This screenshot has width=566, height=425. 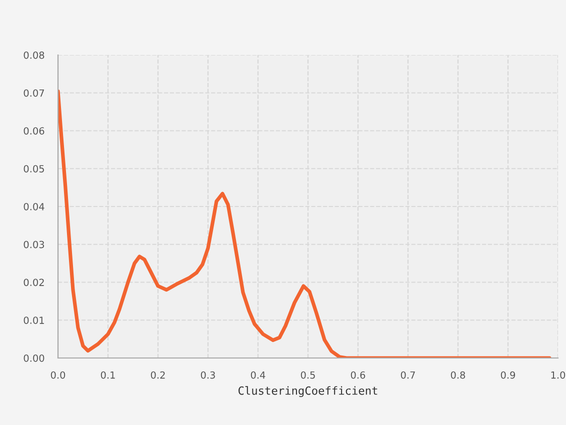 I want to click on y-tick-label: 0.03, so click(x=34, y=244).